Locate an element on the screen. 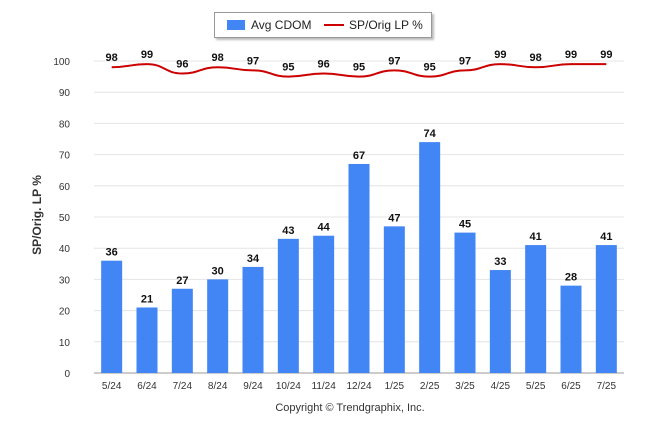 This screenshot has height=434, width=646. bar-data-label: 28 is located at coordinates (571, 278).